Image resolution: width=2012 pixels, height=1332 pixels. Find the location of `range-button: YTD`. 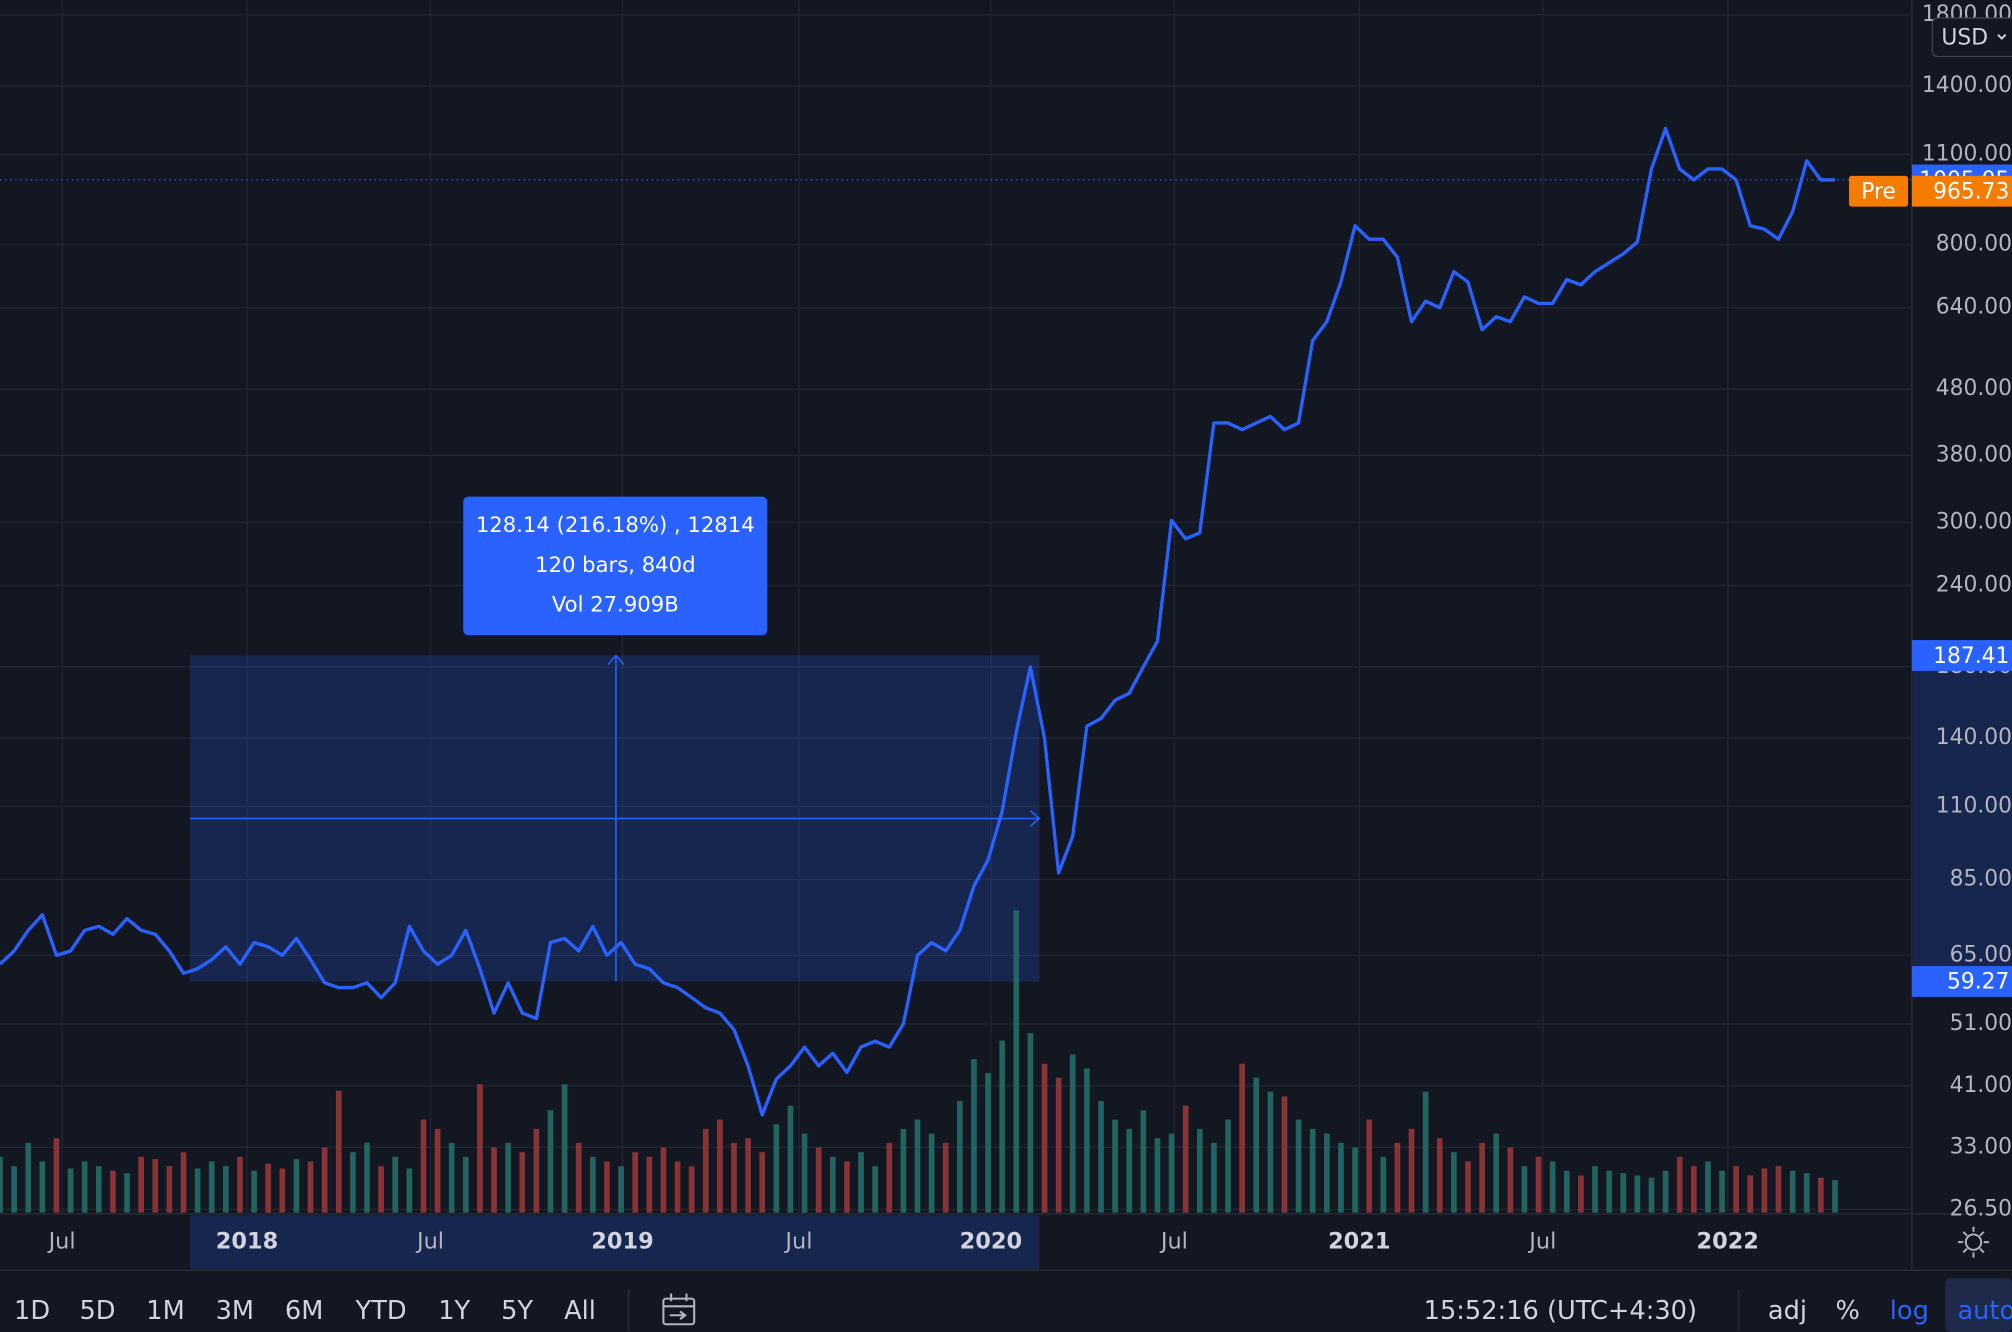

range-button: YTD is located at coordinates (381, 1311).